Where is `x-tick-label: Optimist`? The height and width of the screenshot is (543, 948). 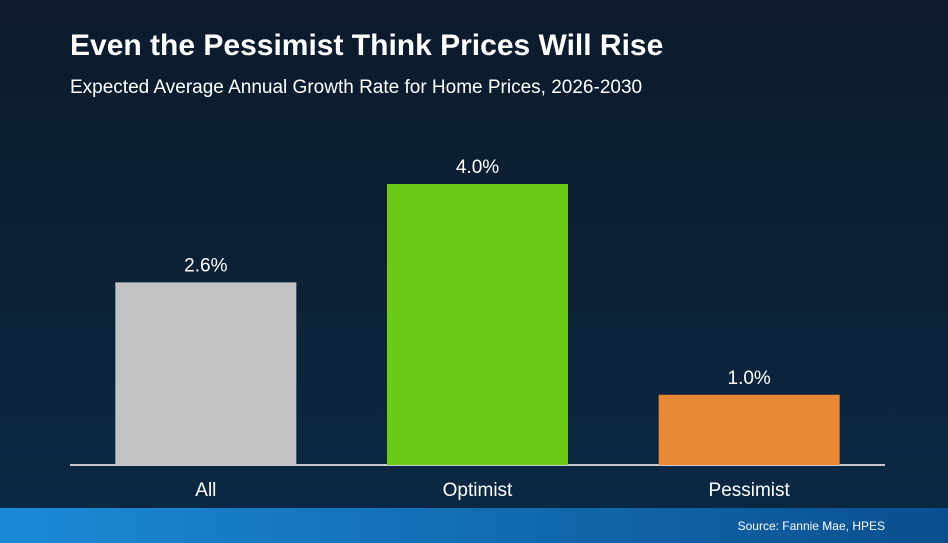
x-tick-label: Optimist is located at coordinates (478, 490).